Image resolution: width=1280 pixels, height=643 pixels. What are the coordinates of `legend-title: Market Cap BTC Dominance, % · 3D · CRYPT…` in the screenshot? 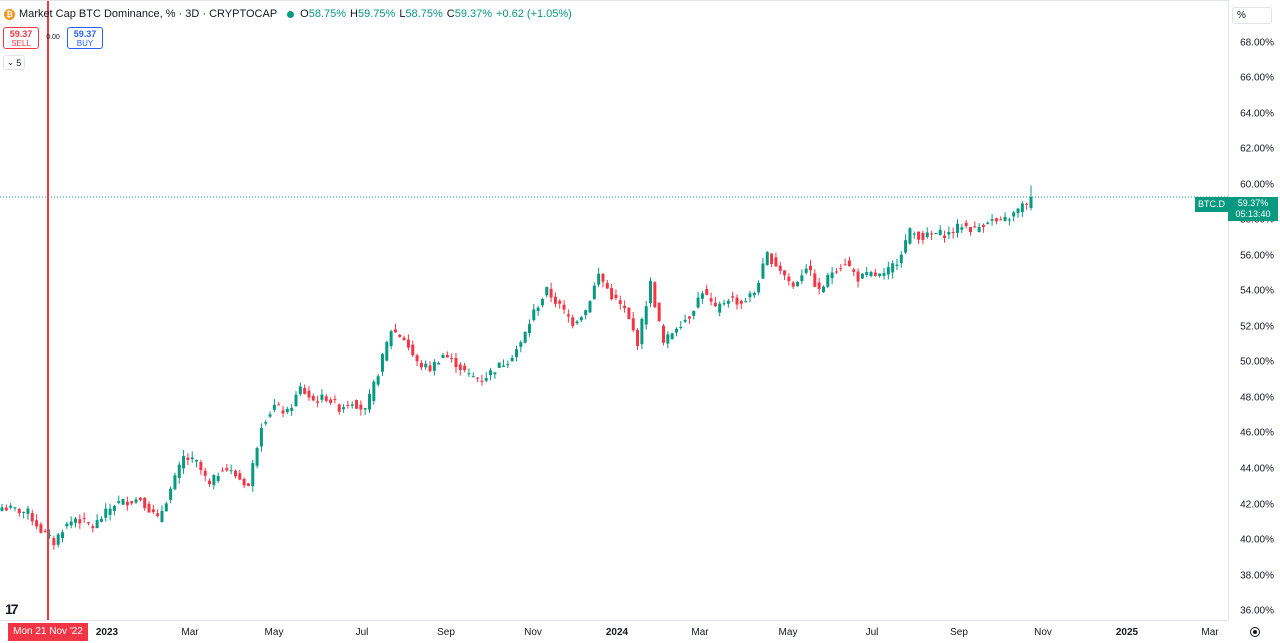 It's located at (148, 14).